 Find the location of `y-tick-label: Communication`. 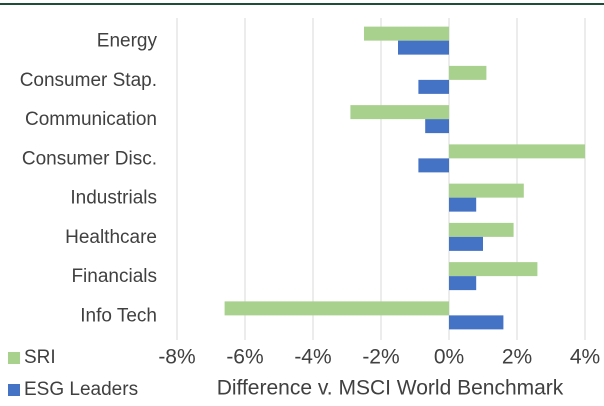

y-tick-label: Communication is located at coordinates (91, 119).